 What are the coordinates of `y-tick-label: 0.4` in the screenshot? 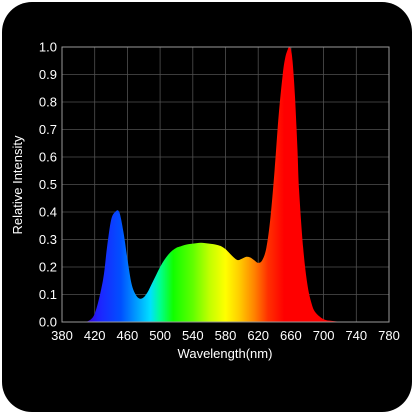 It's located at (48, 212).